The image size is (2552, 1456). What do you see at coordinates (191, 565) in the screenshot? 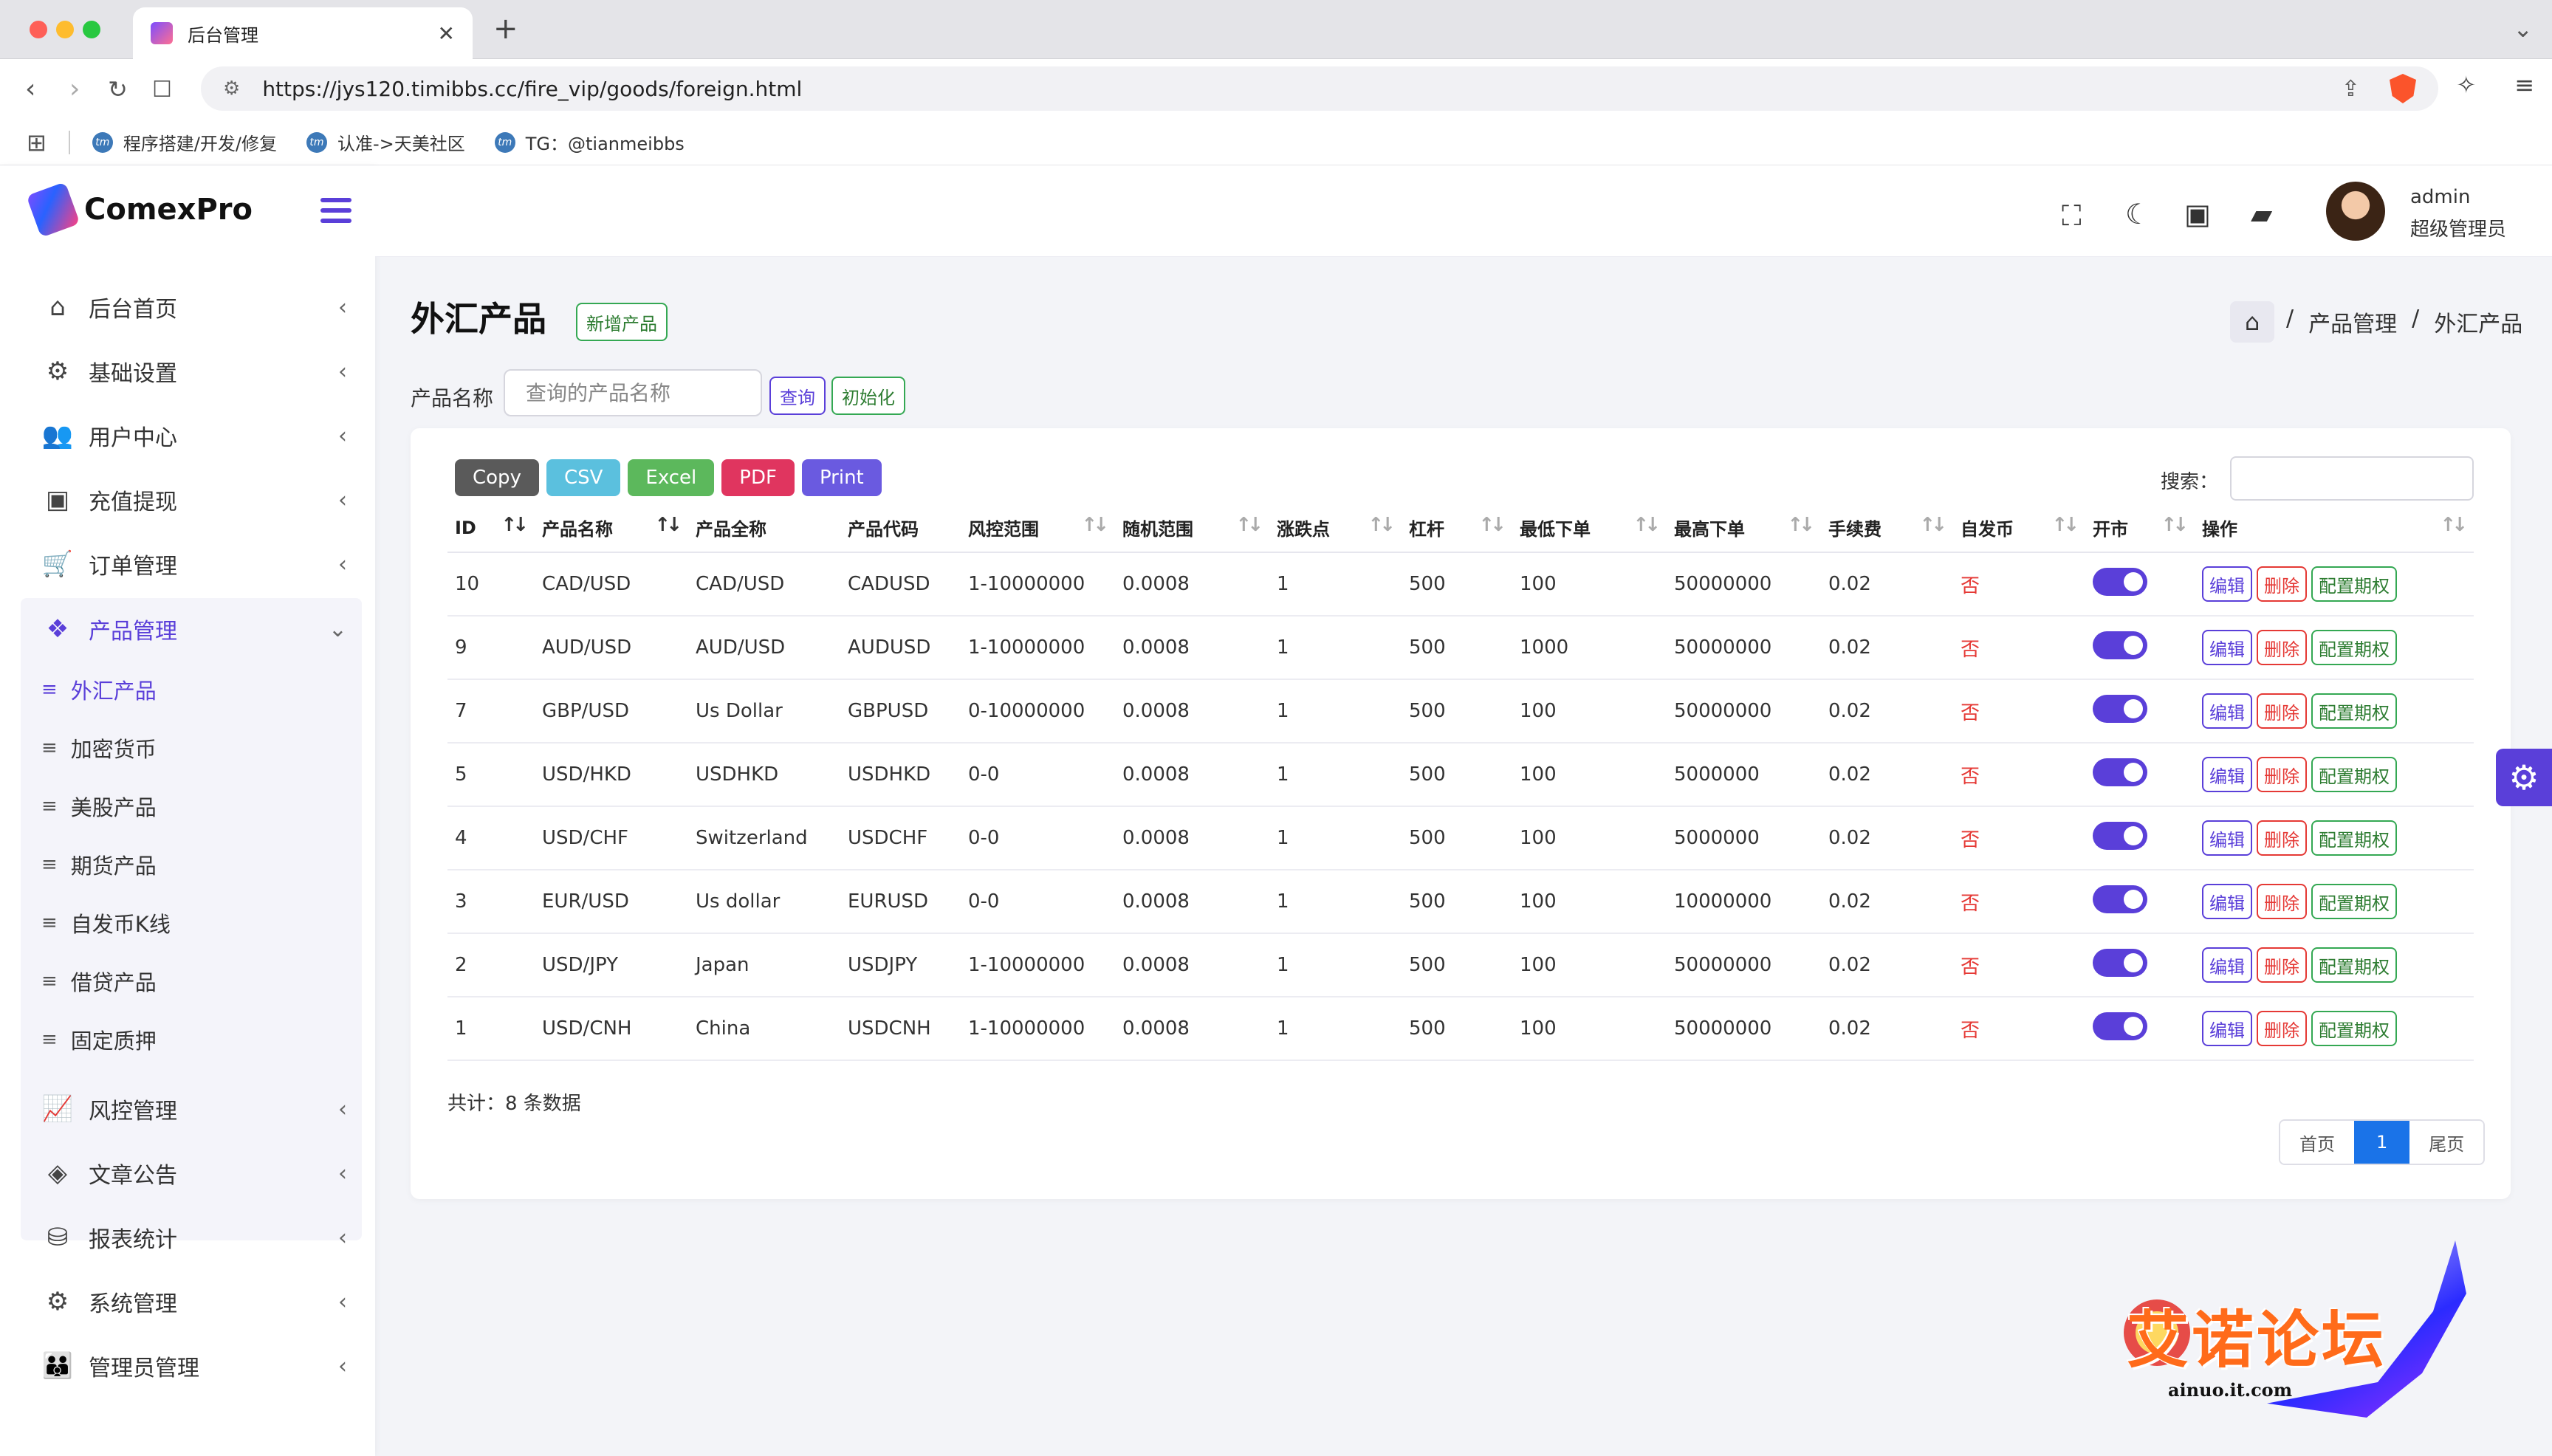
I see `sidebar-item-orders: 🛒 订单管理 ‹` at bounding box center [191, 565].